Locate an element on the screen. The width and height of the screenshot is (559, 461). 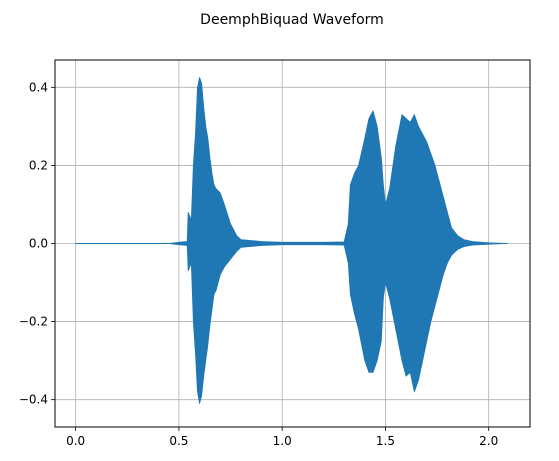
x-tick-label: 1.5 is located at coordinates (385, 441).